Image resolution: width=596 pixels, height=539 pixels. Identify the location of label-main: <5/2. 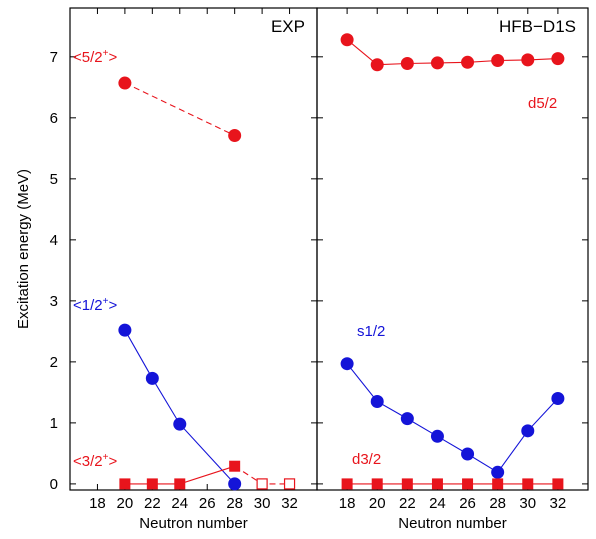
(88, 57).